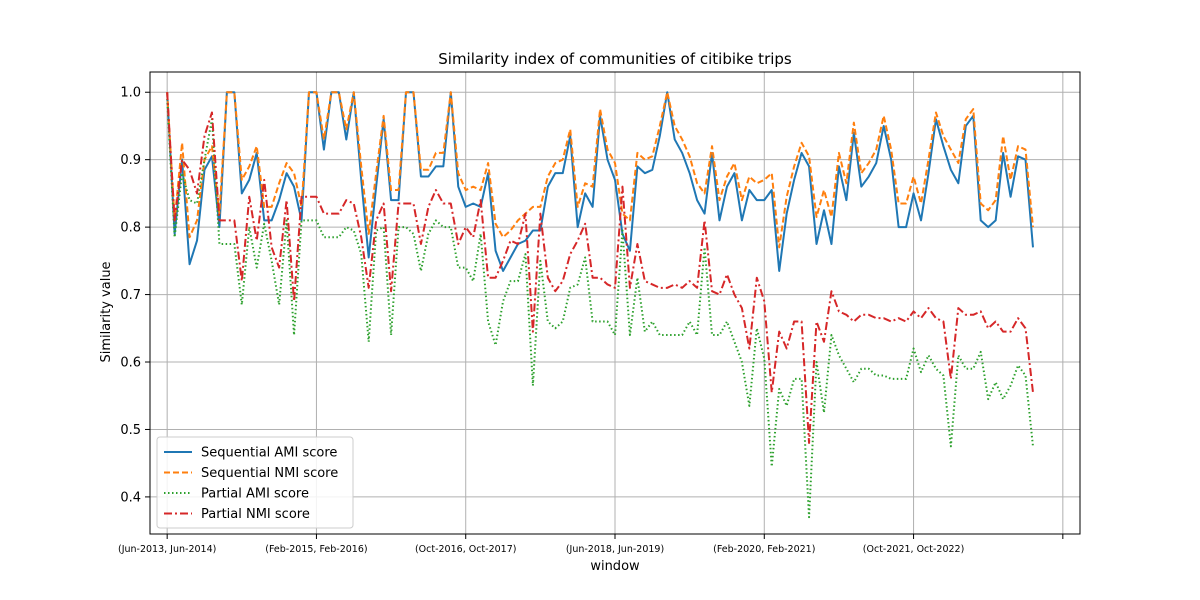  What do you see at coordinates (130, 363) in the screenshot?
I see `y-tick-label: 0.6` at bounding box center [130, 363].